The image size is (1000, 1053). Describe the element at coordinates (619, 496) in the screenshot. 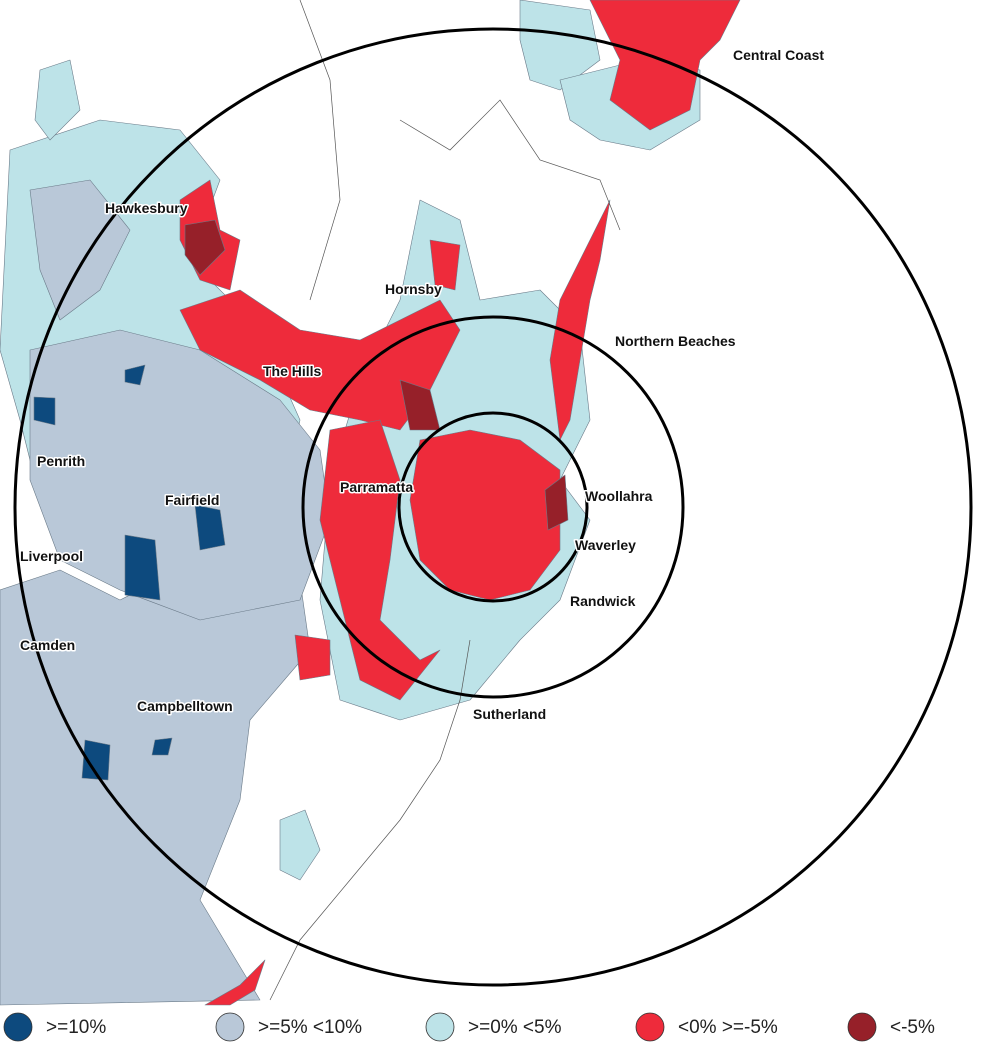

I see `region-label: Woollahra` at that location.